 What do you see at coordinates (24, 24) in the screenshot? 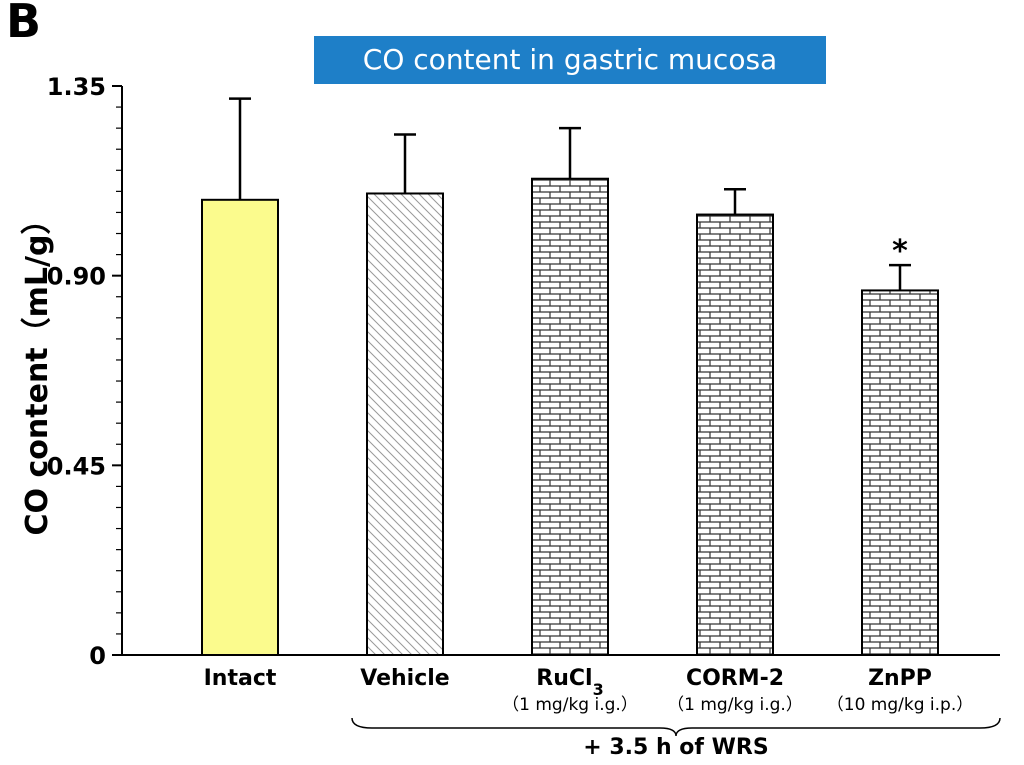
I see `panel-label: B` at bounding box center [24, 24].